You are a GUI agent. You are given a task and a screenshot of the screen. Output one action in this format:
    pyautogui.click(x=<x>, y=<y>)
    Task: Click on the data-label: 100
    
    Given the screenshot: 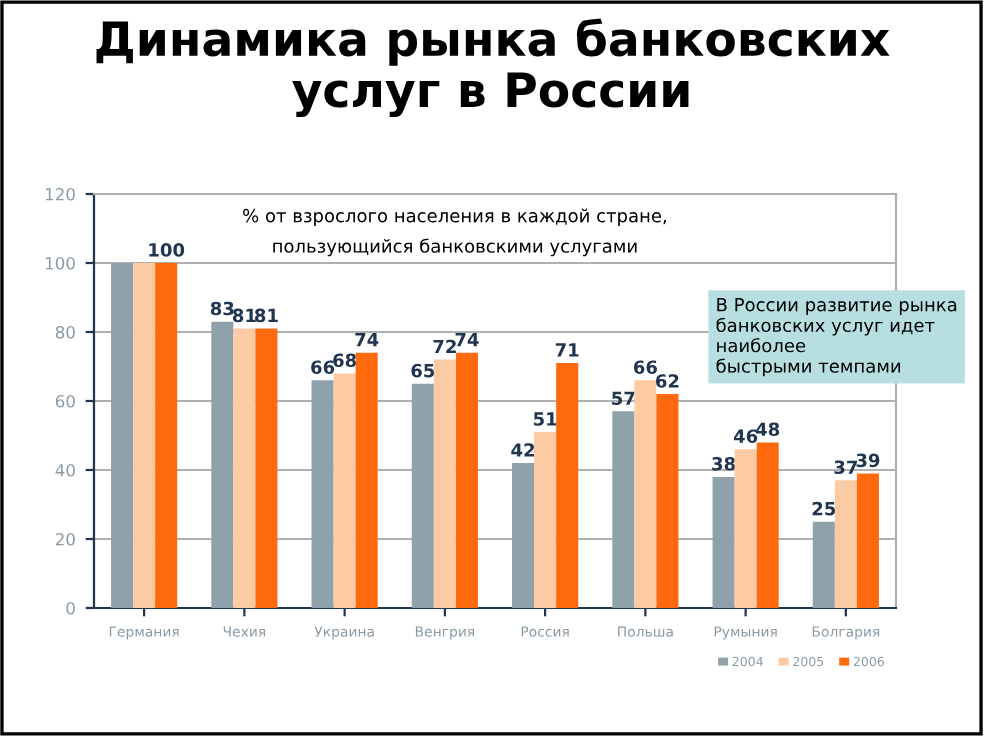 What is the action you would take?
    pyautogui.click(x=167, y=250)
    